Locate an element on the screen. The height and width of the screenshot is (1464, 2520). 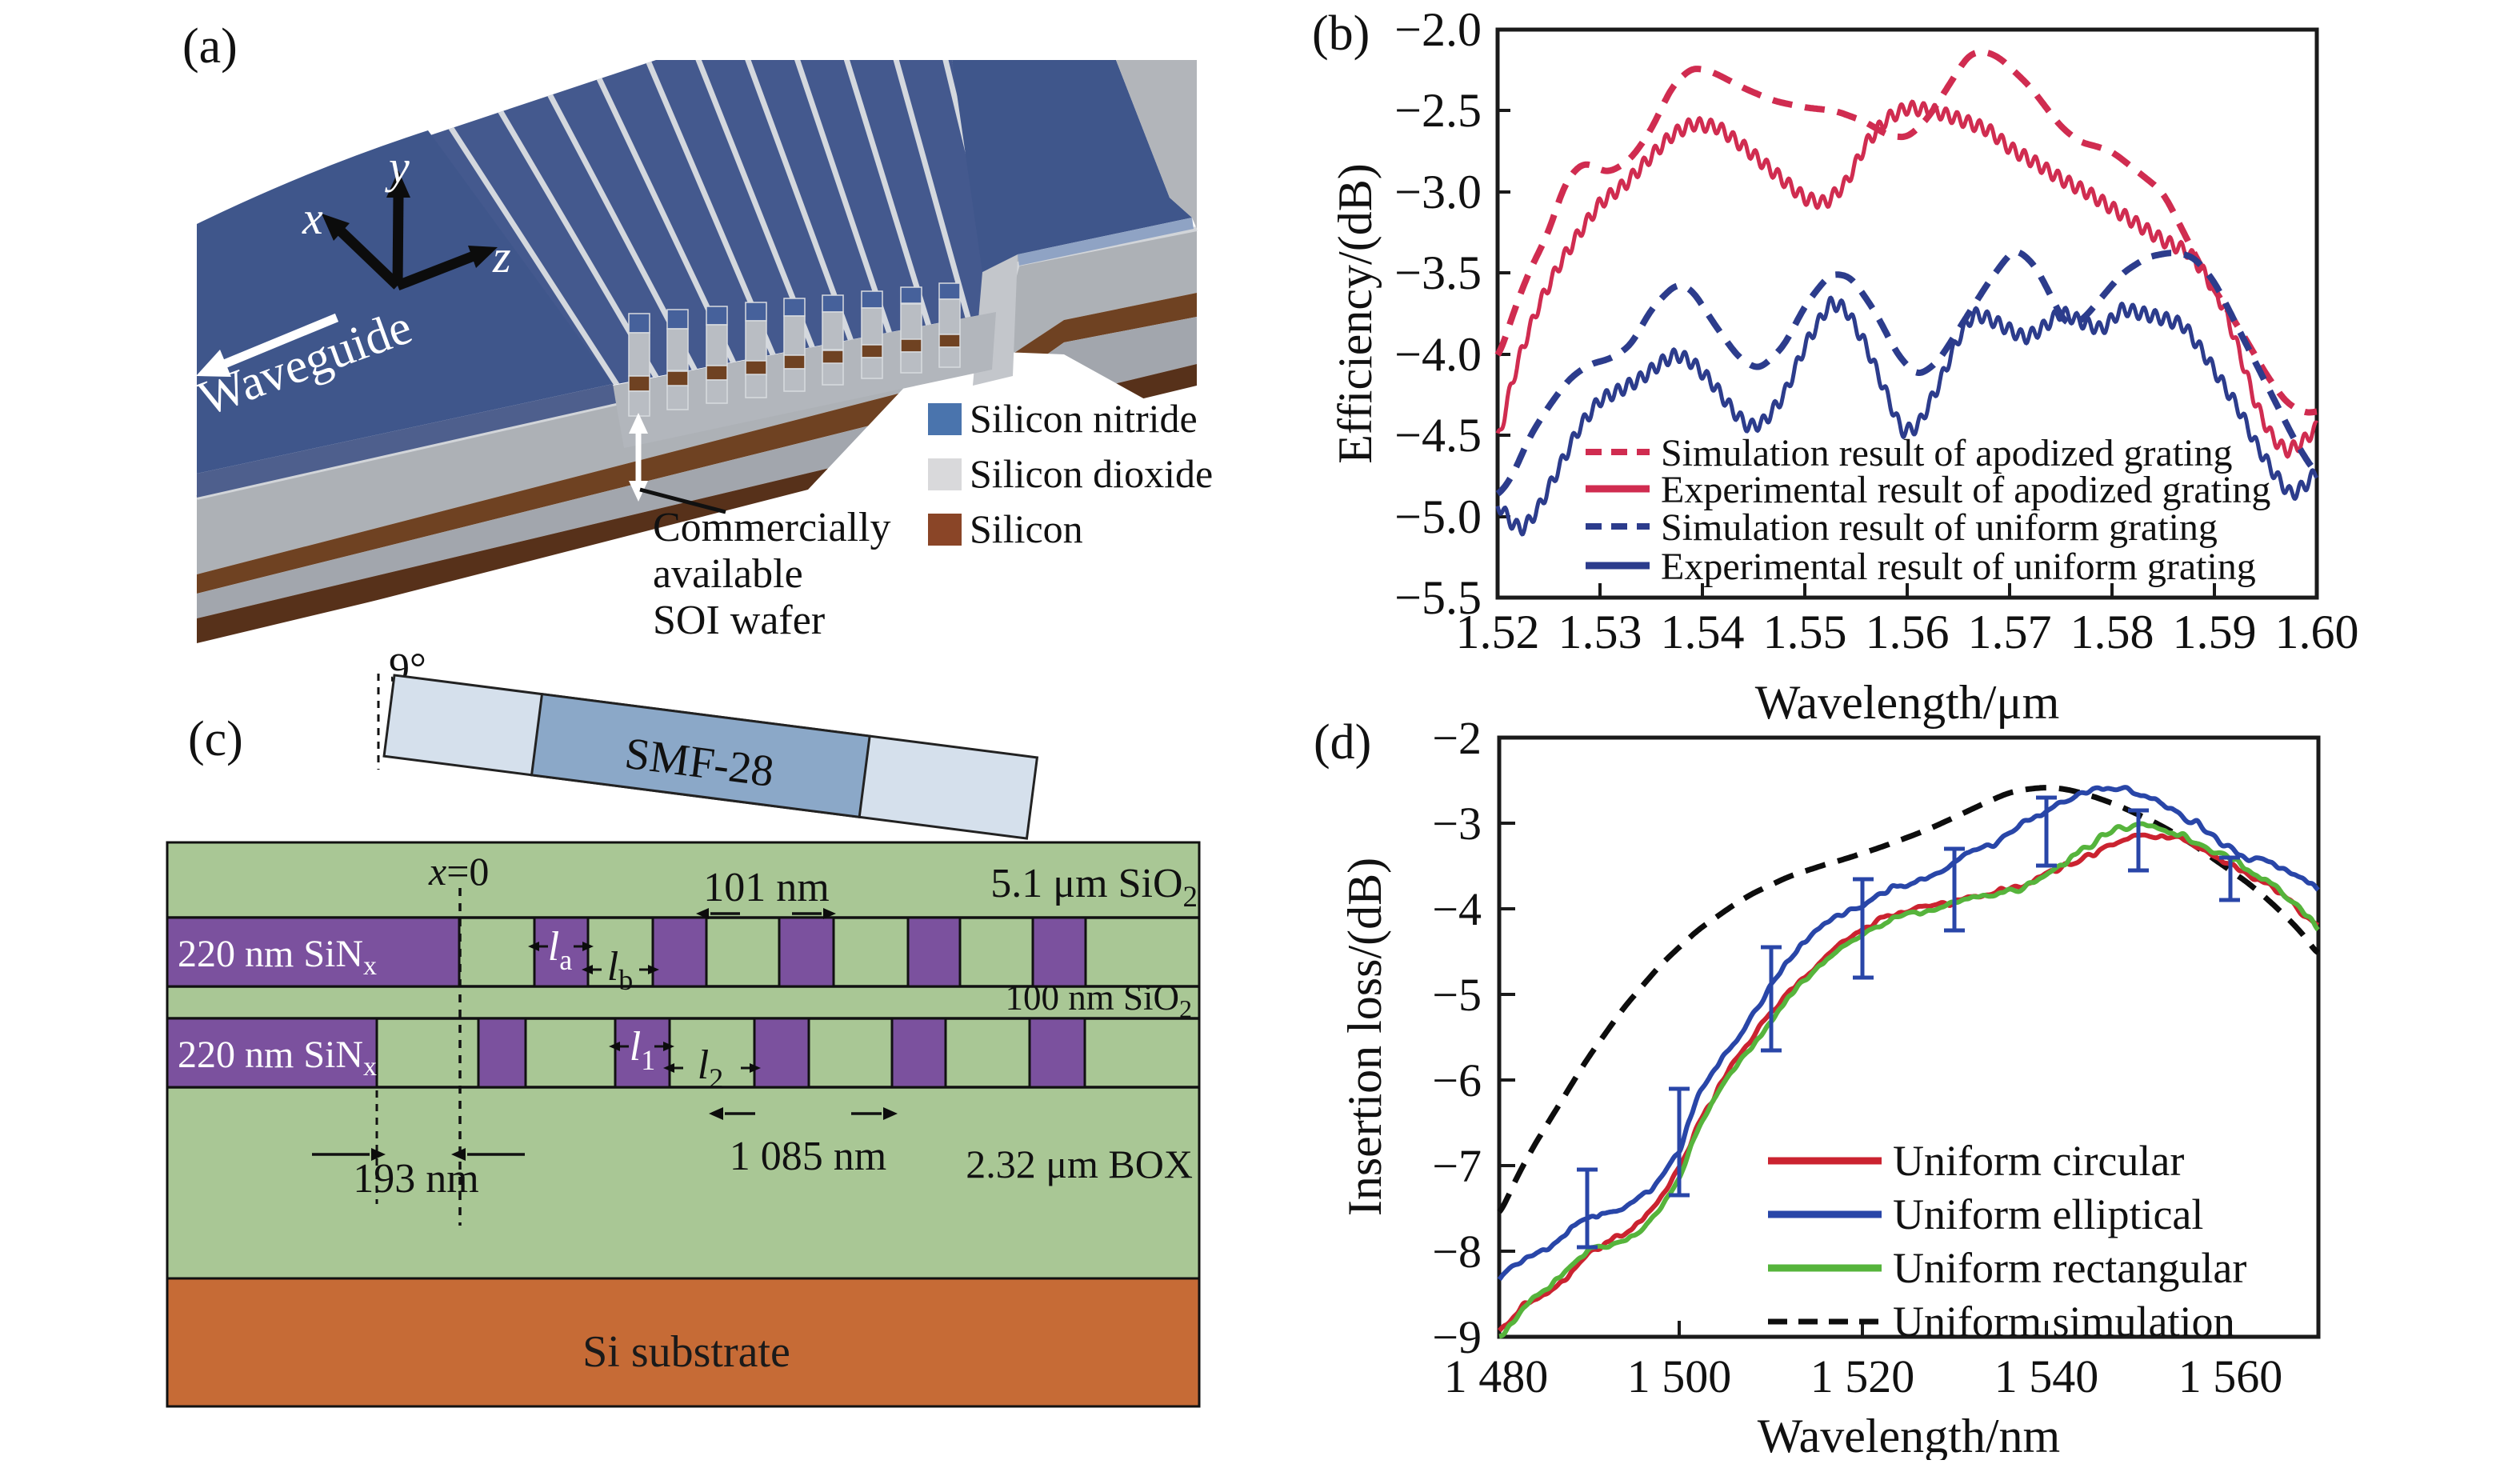
svg-text: 1.60 is located at coordinates (2317, 632).